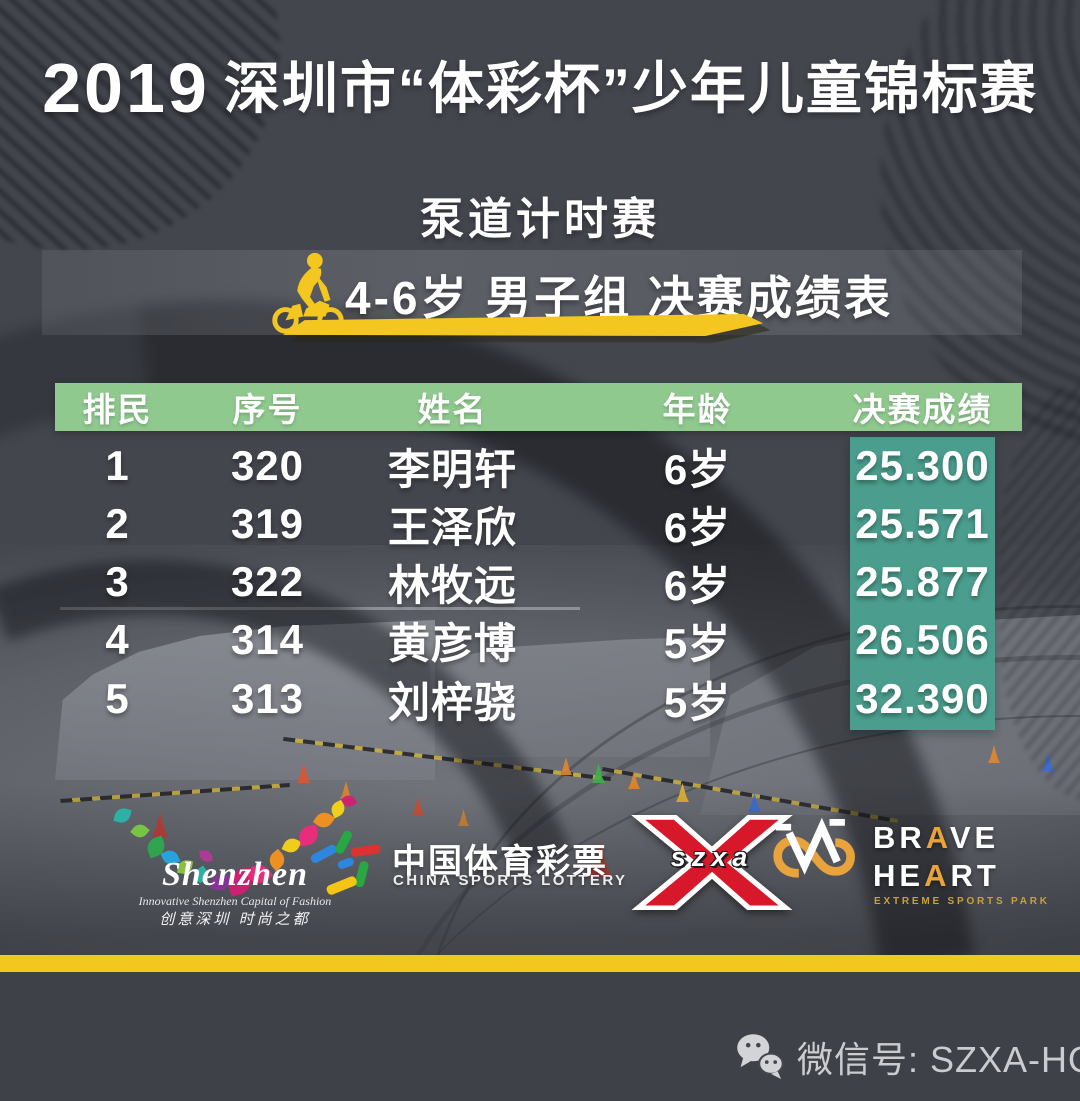  Describe the element at coordinates (538, 466) in the screenshot. I see `table-row: 1 320 李明轩 6岁 25.300` at that location.